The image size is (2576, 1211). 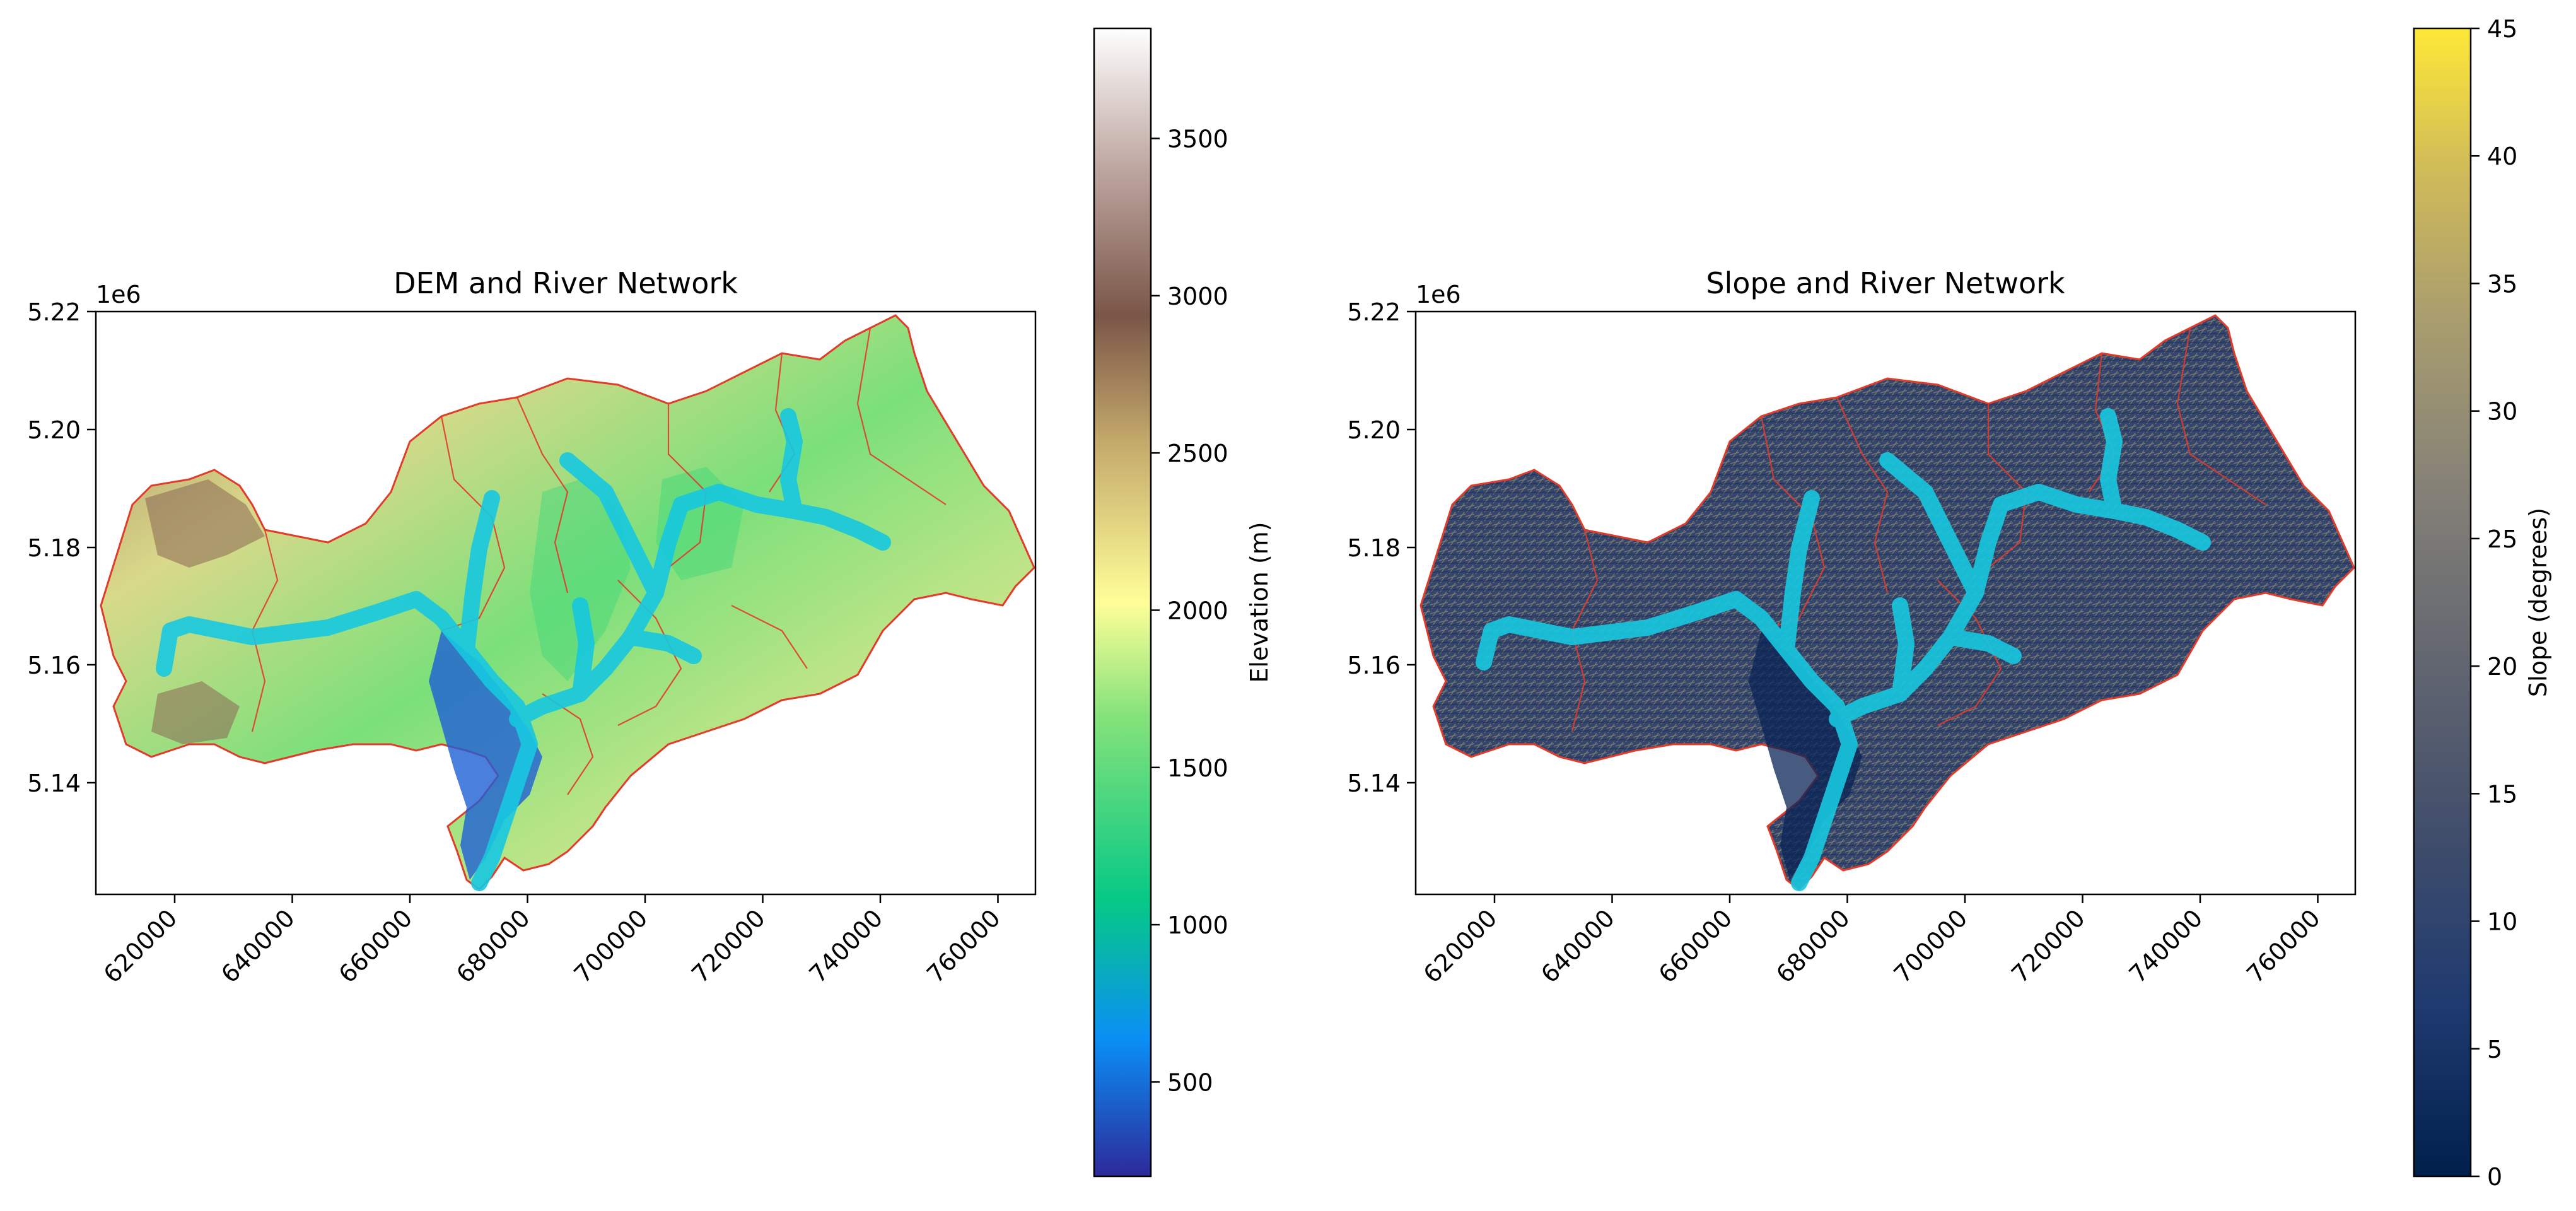 I want to click on colorbar-tick-label: 15, so click(x=2502, y=794).